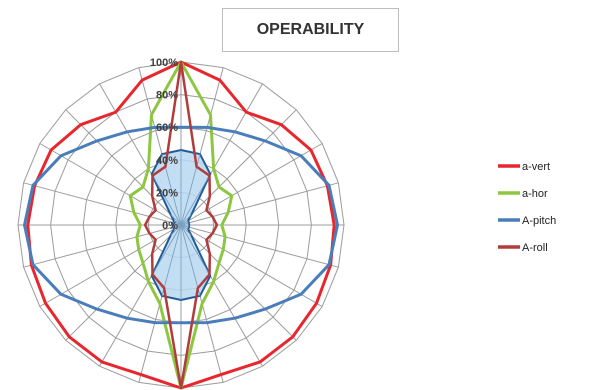  I want to click on tick-label: 40%, so click(167, 161).